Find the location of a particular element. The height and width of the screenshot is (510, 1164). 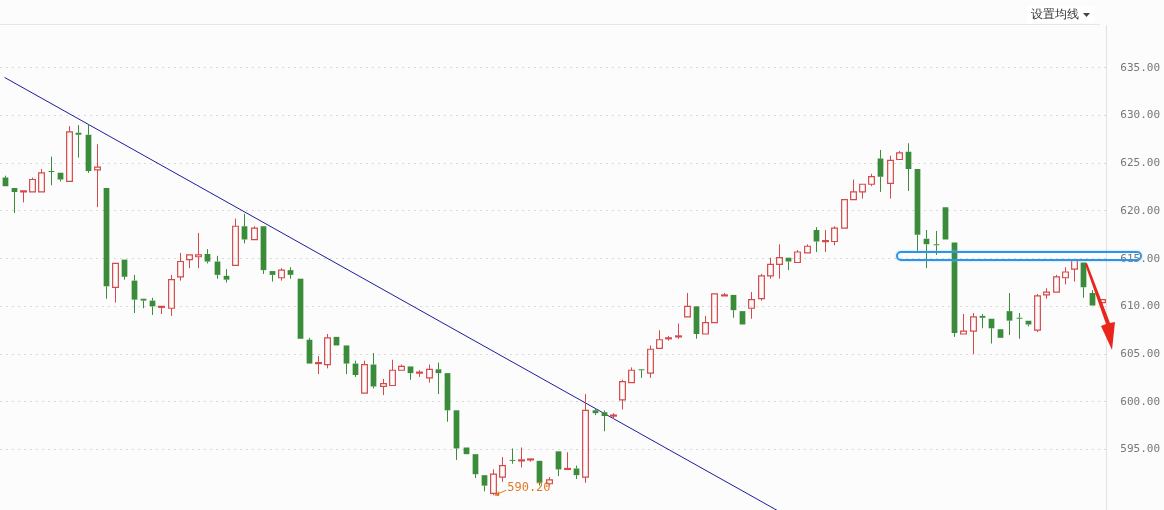

y-tick-label: 605.00 is located at coordinates (1140, 353).